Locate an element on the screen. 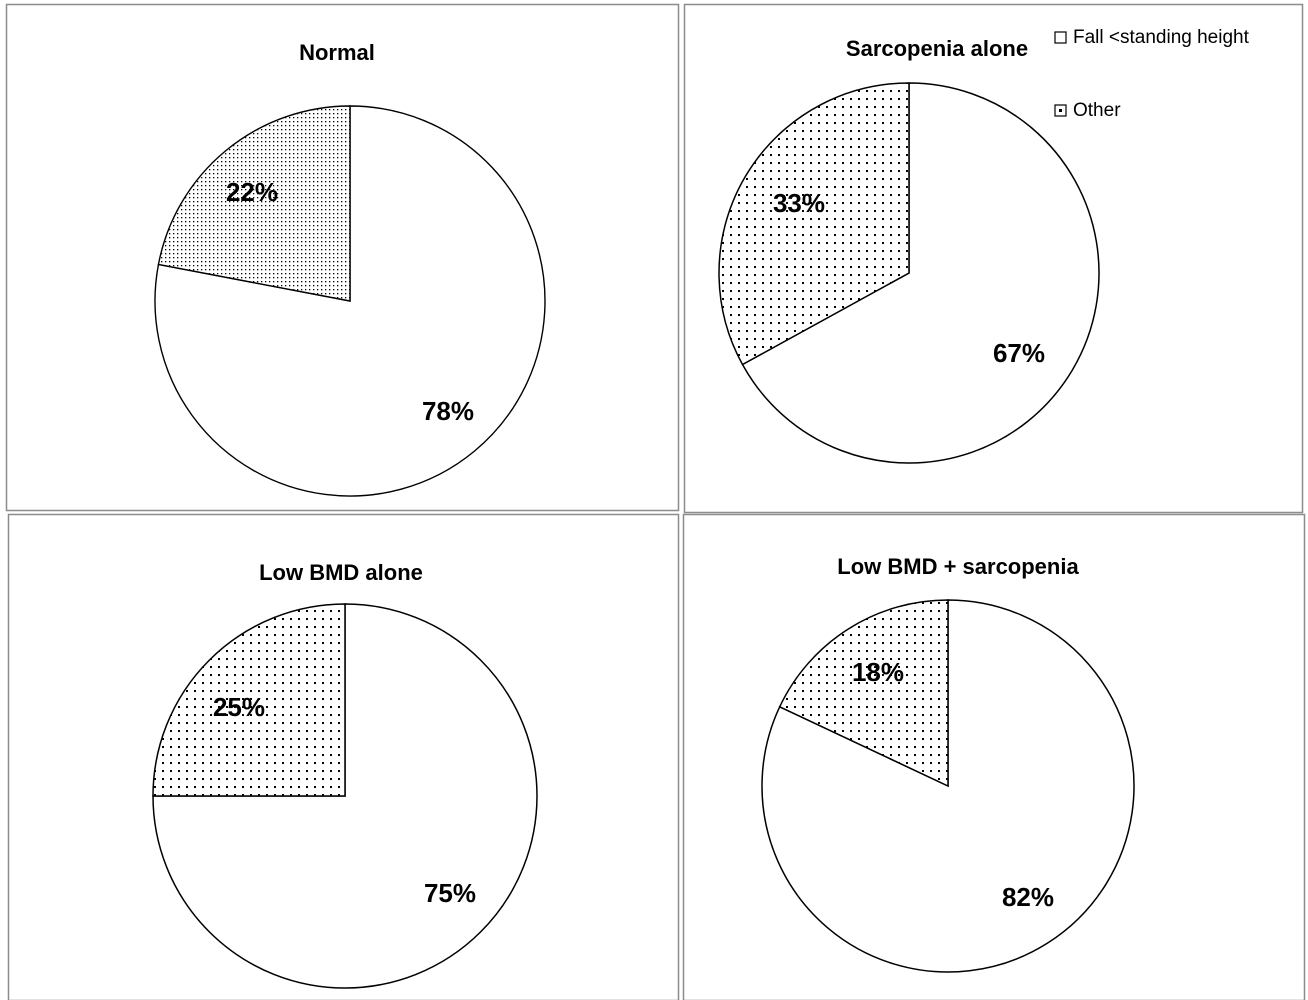 Image resolution: width=1308 pixels, height=1000 pixels. data-label-fall: 78% is located at coordinates (448, 411).